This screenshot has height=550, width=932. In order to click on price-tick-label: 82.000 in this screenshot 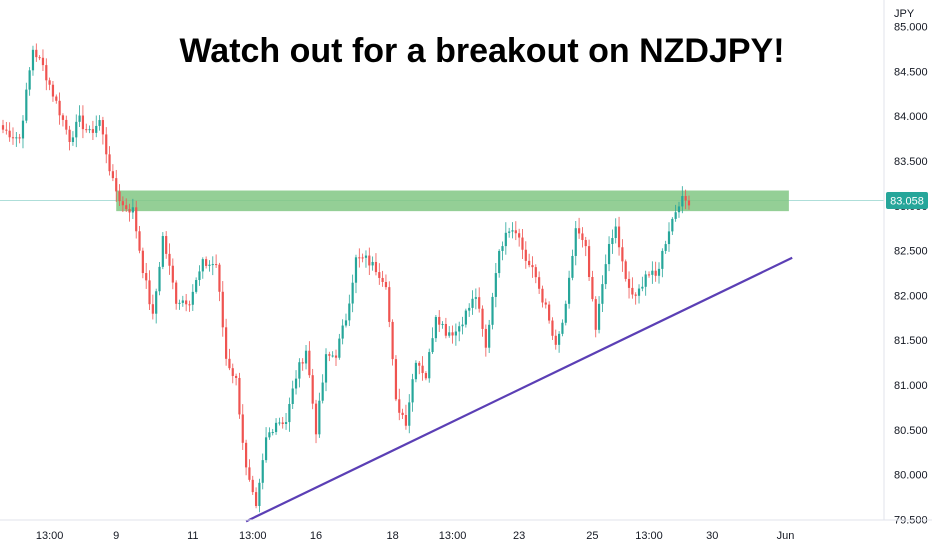, I will do `click(911, 296)`.